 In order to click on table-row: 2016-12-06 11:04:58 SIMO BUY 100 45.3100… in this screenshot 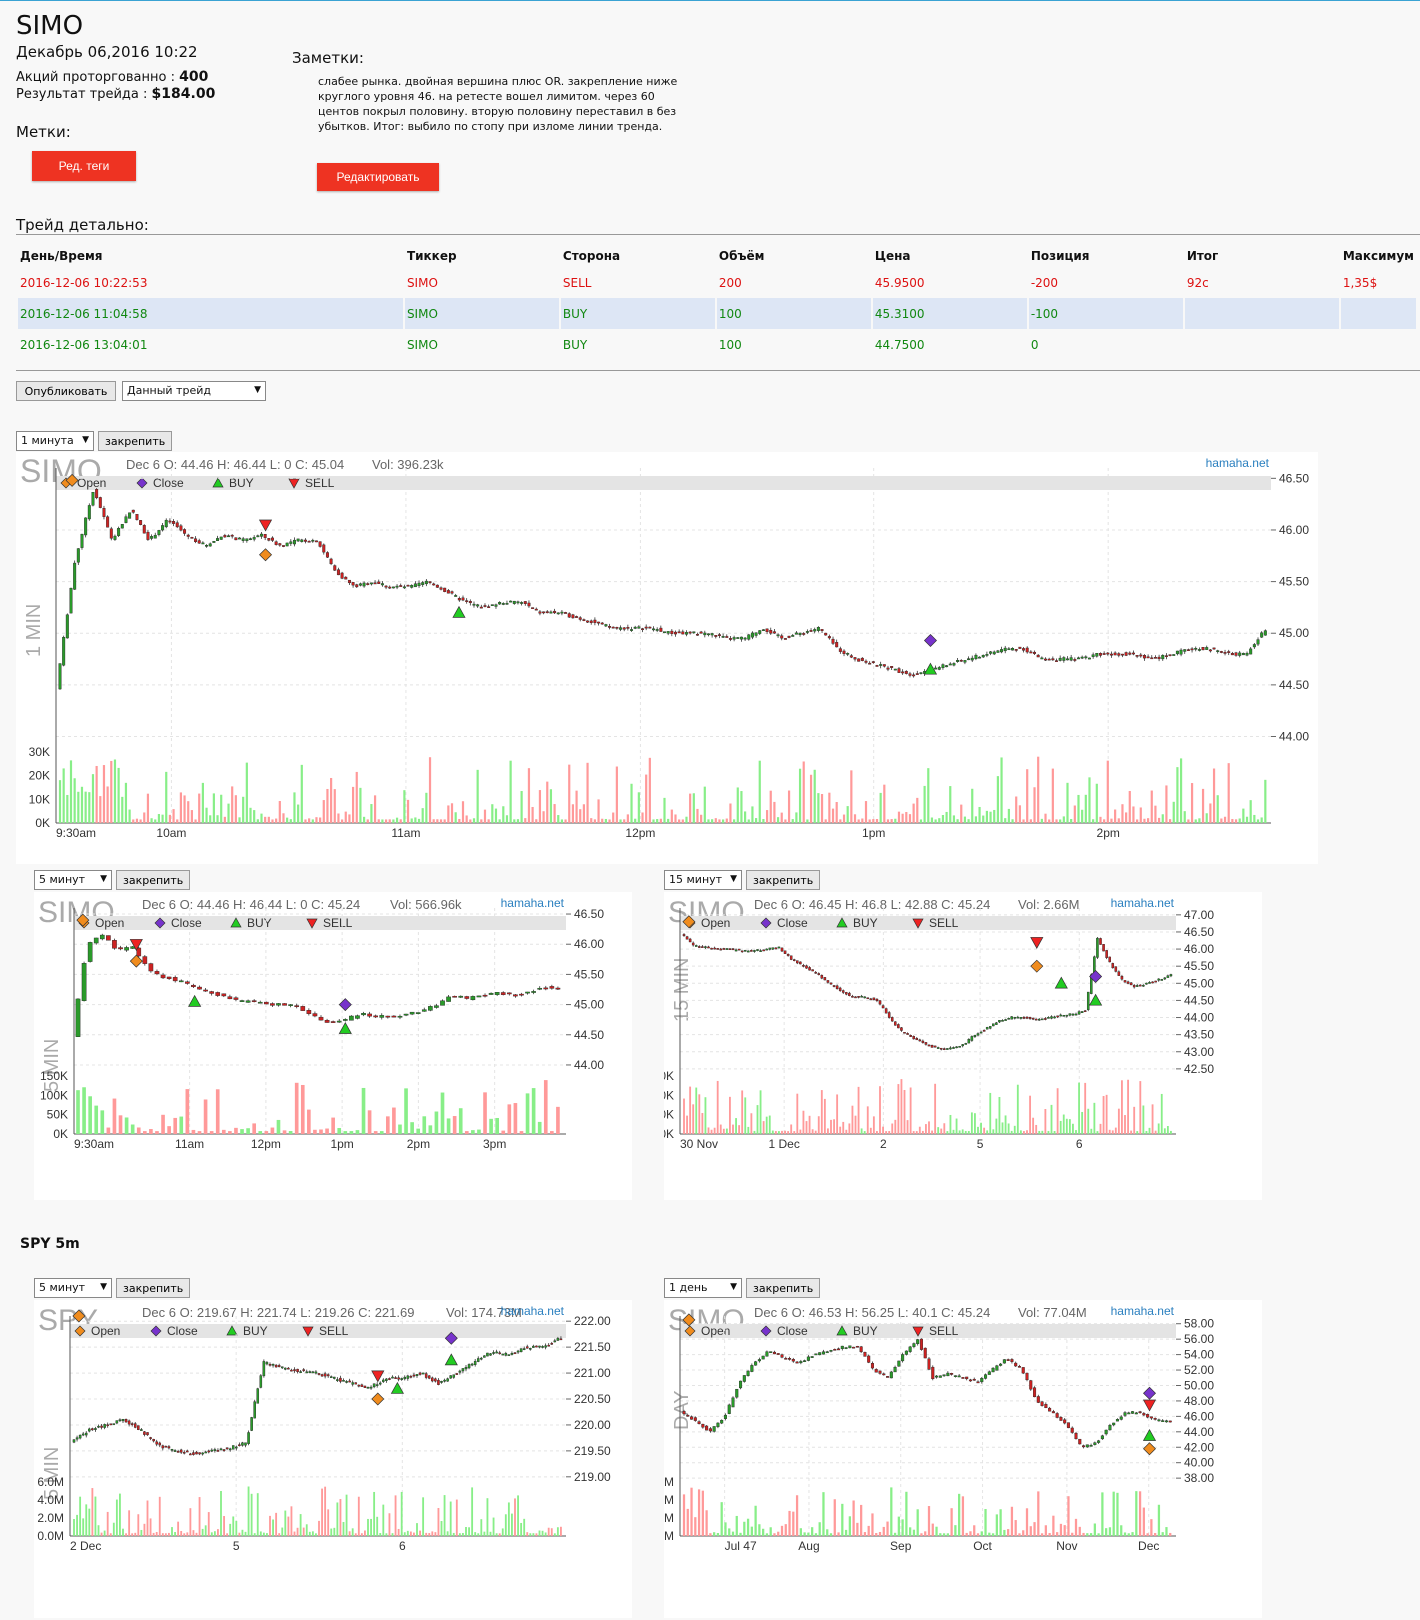, I will do `click(717, 313)`.